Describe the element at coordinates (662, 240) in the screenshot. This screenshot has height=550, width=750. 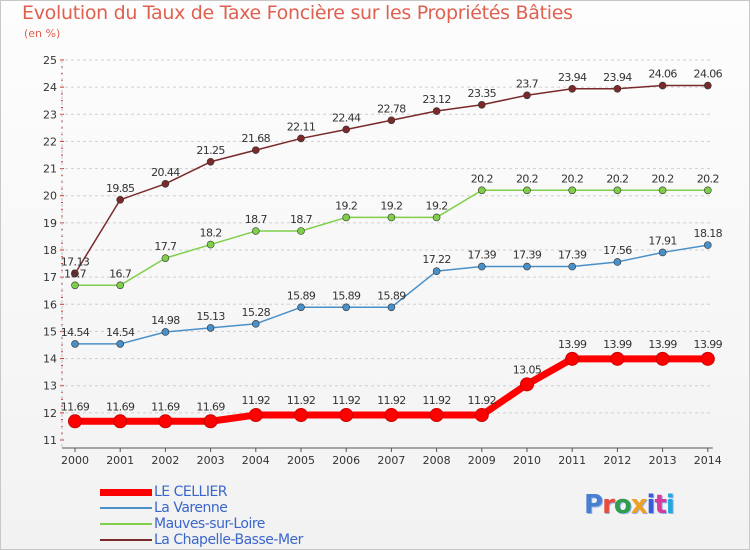
I see `data-label: 17.91` at that location.